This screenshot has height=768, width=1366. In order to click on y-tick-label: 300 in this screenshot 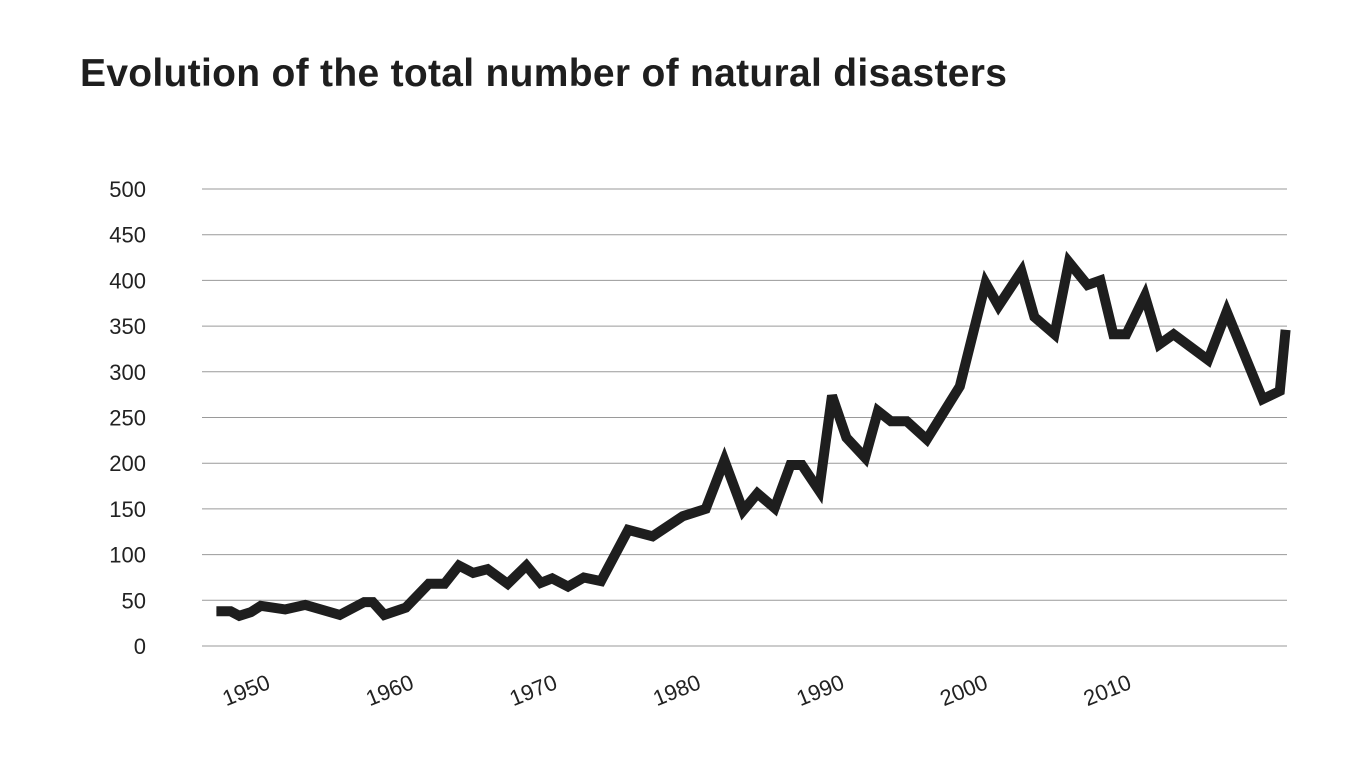, I will do `click(127, 372)`.